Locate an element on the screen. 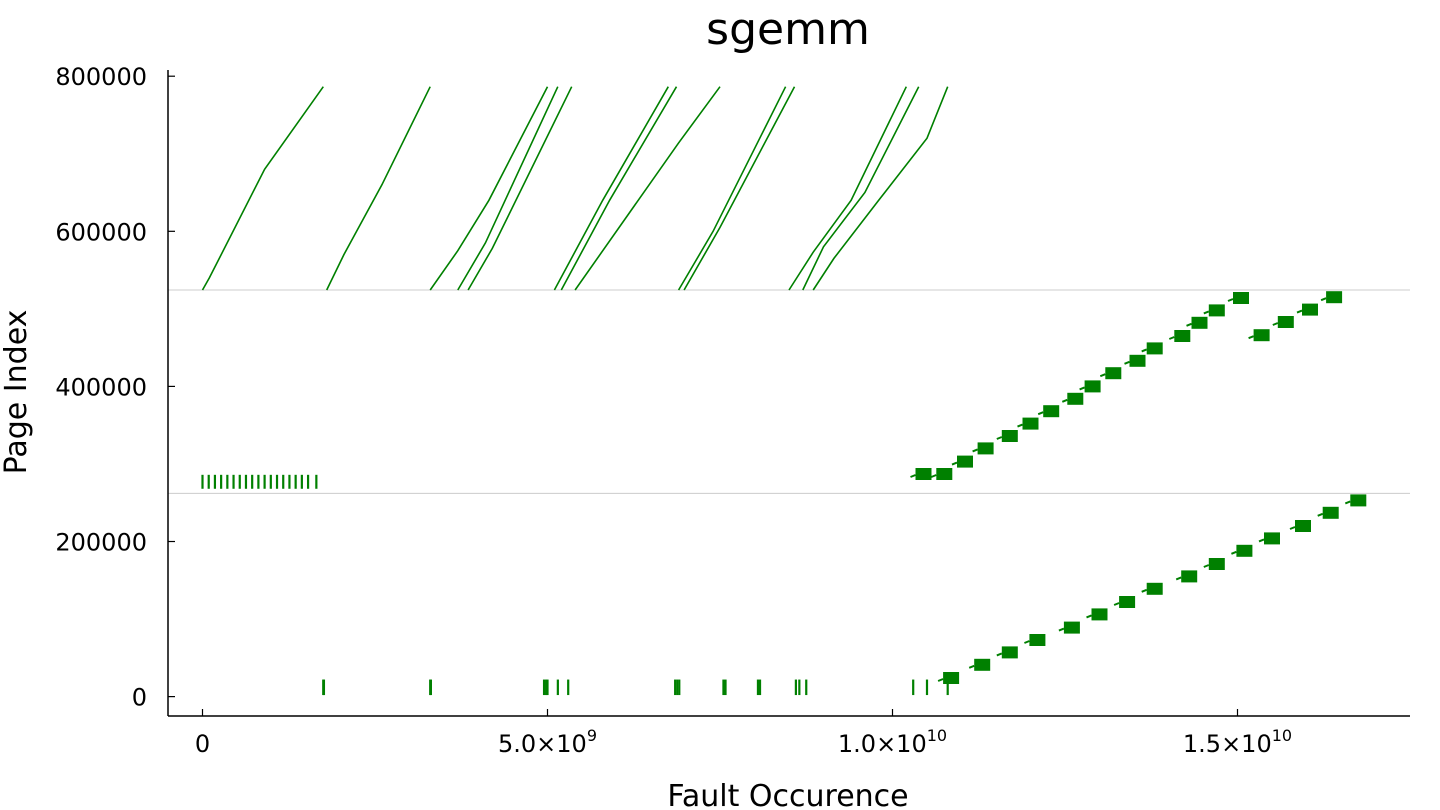 The width and height of the screenshot is (1440, 810). y-tick-label: 0 is located at coordinates (139, 698).